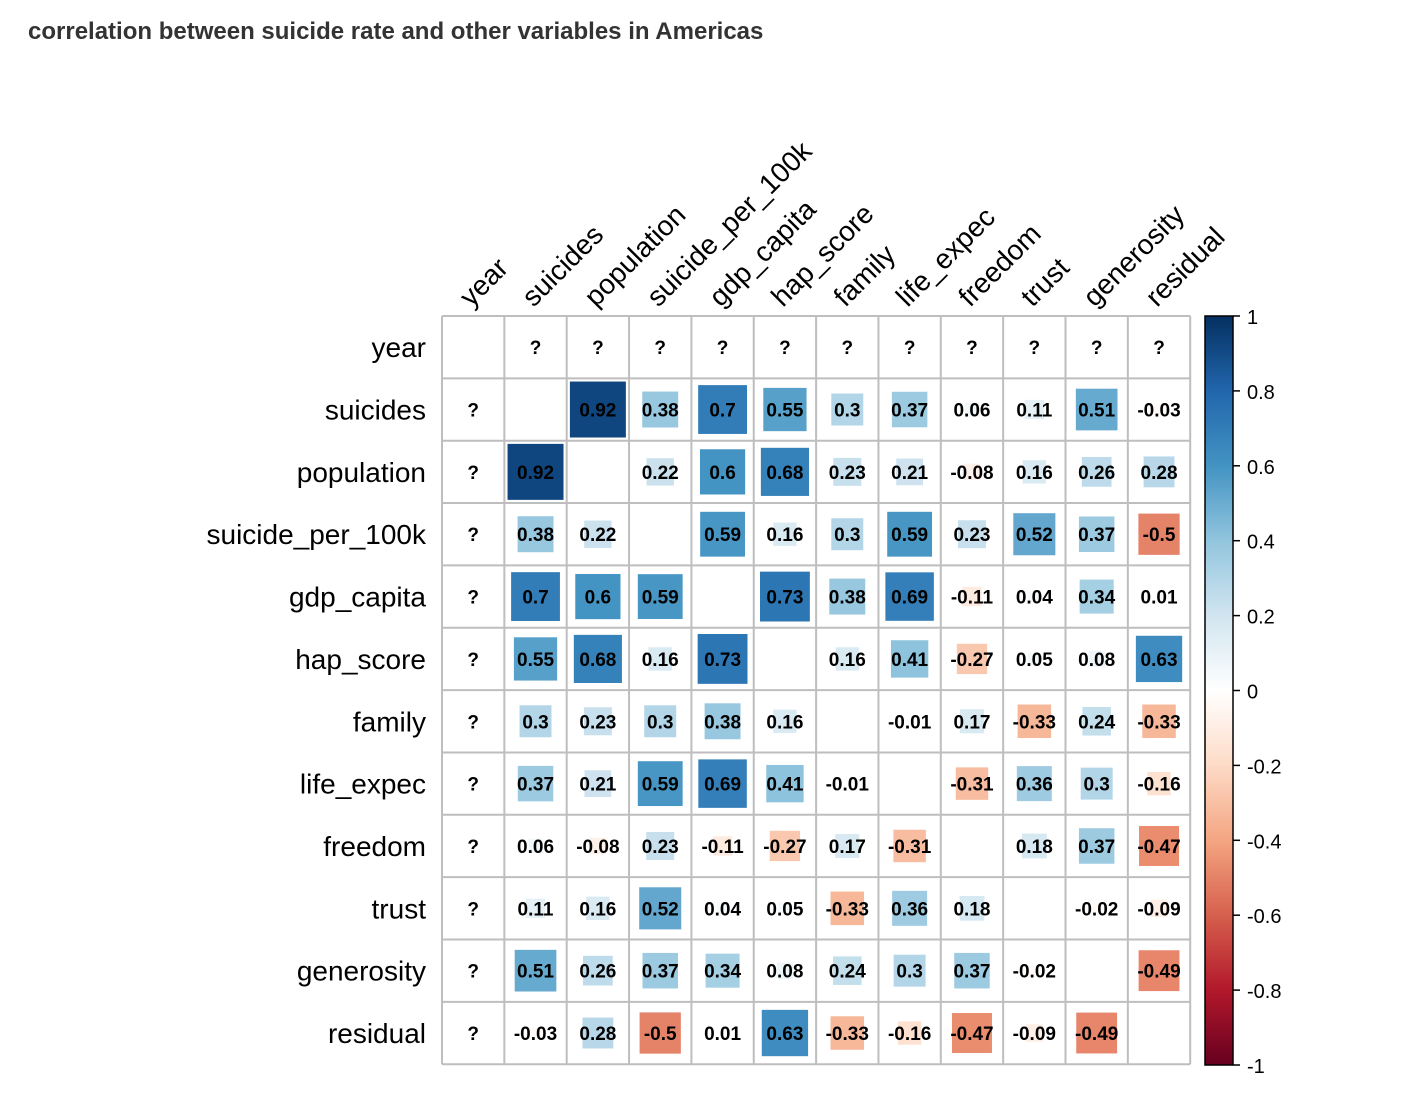 This screenshot has width=1404, height=1110. I want to click on cell-value-gdp_capita-life_expec: 0.69, so click(909, 598).